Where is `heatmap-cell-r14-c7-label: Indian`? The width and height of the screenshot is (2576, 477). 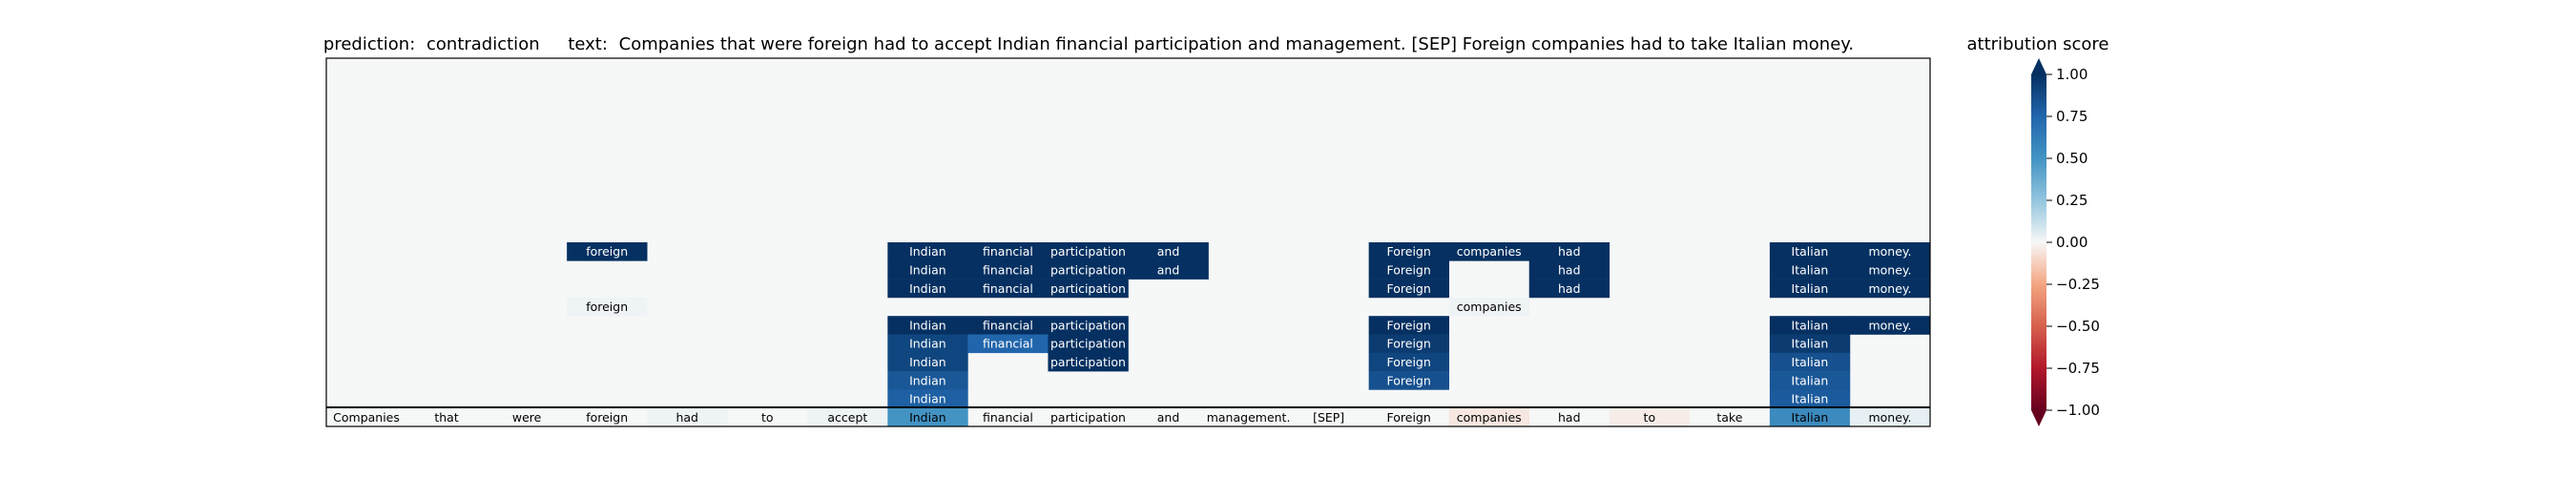
heatmap-cell-r14-c7-label: Indian is located at coordinates (927, 325).